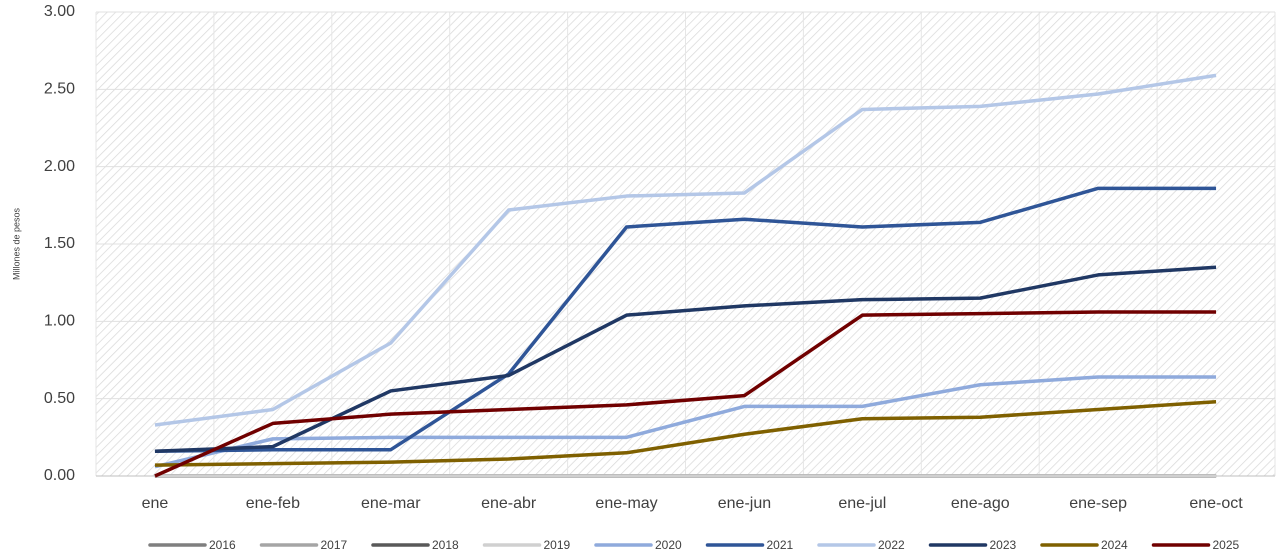 This screenshot has height=553, width=1288. Describe the element at coordinates (668, 545) in the screenshot. I see `legend-label: 2020` at that location.